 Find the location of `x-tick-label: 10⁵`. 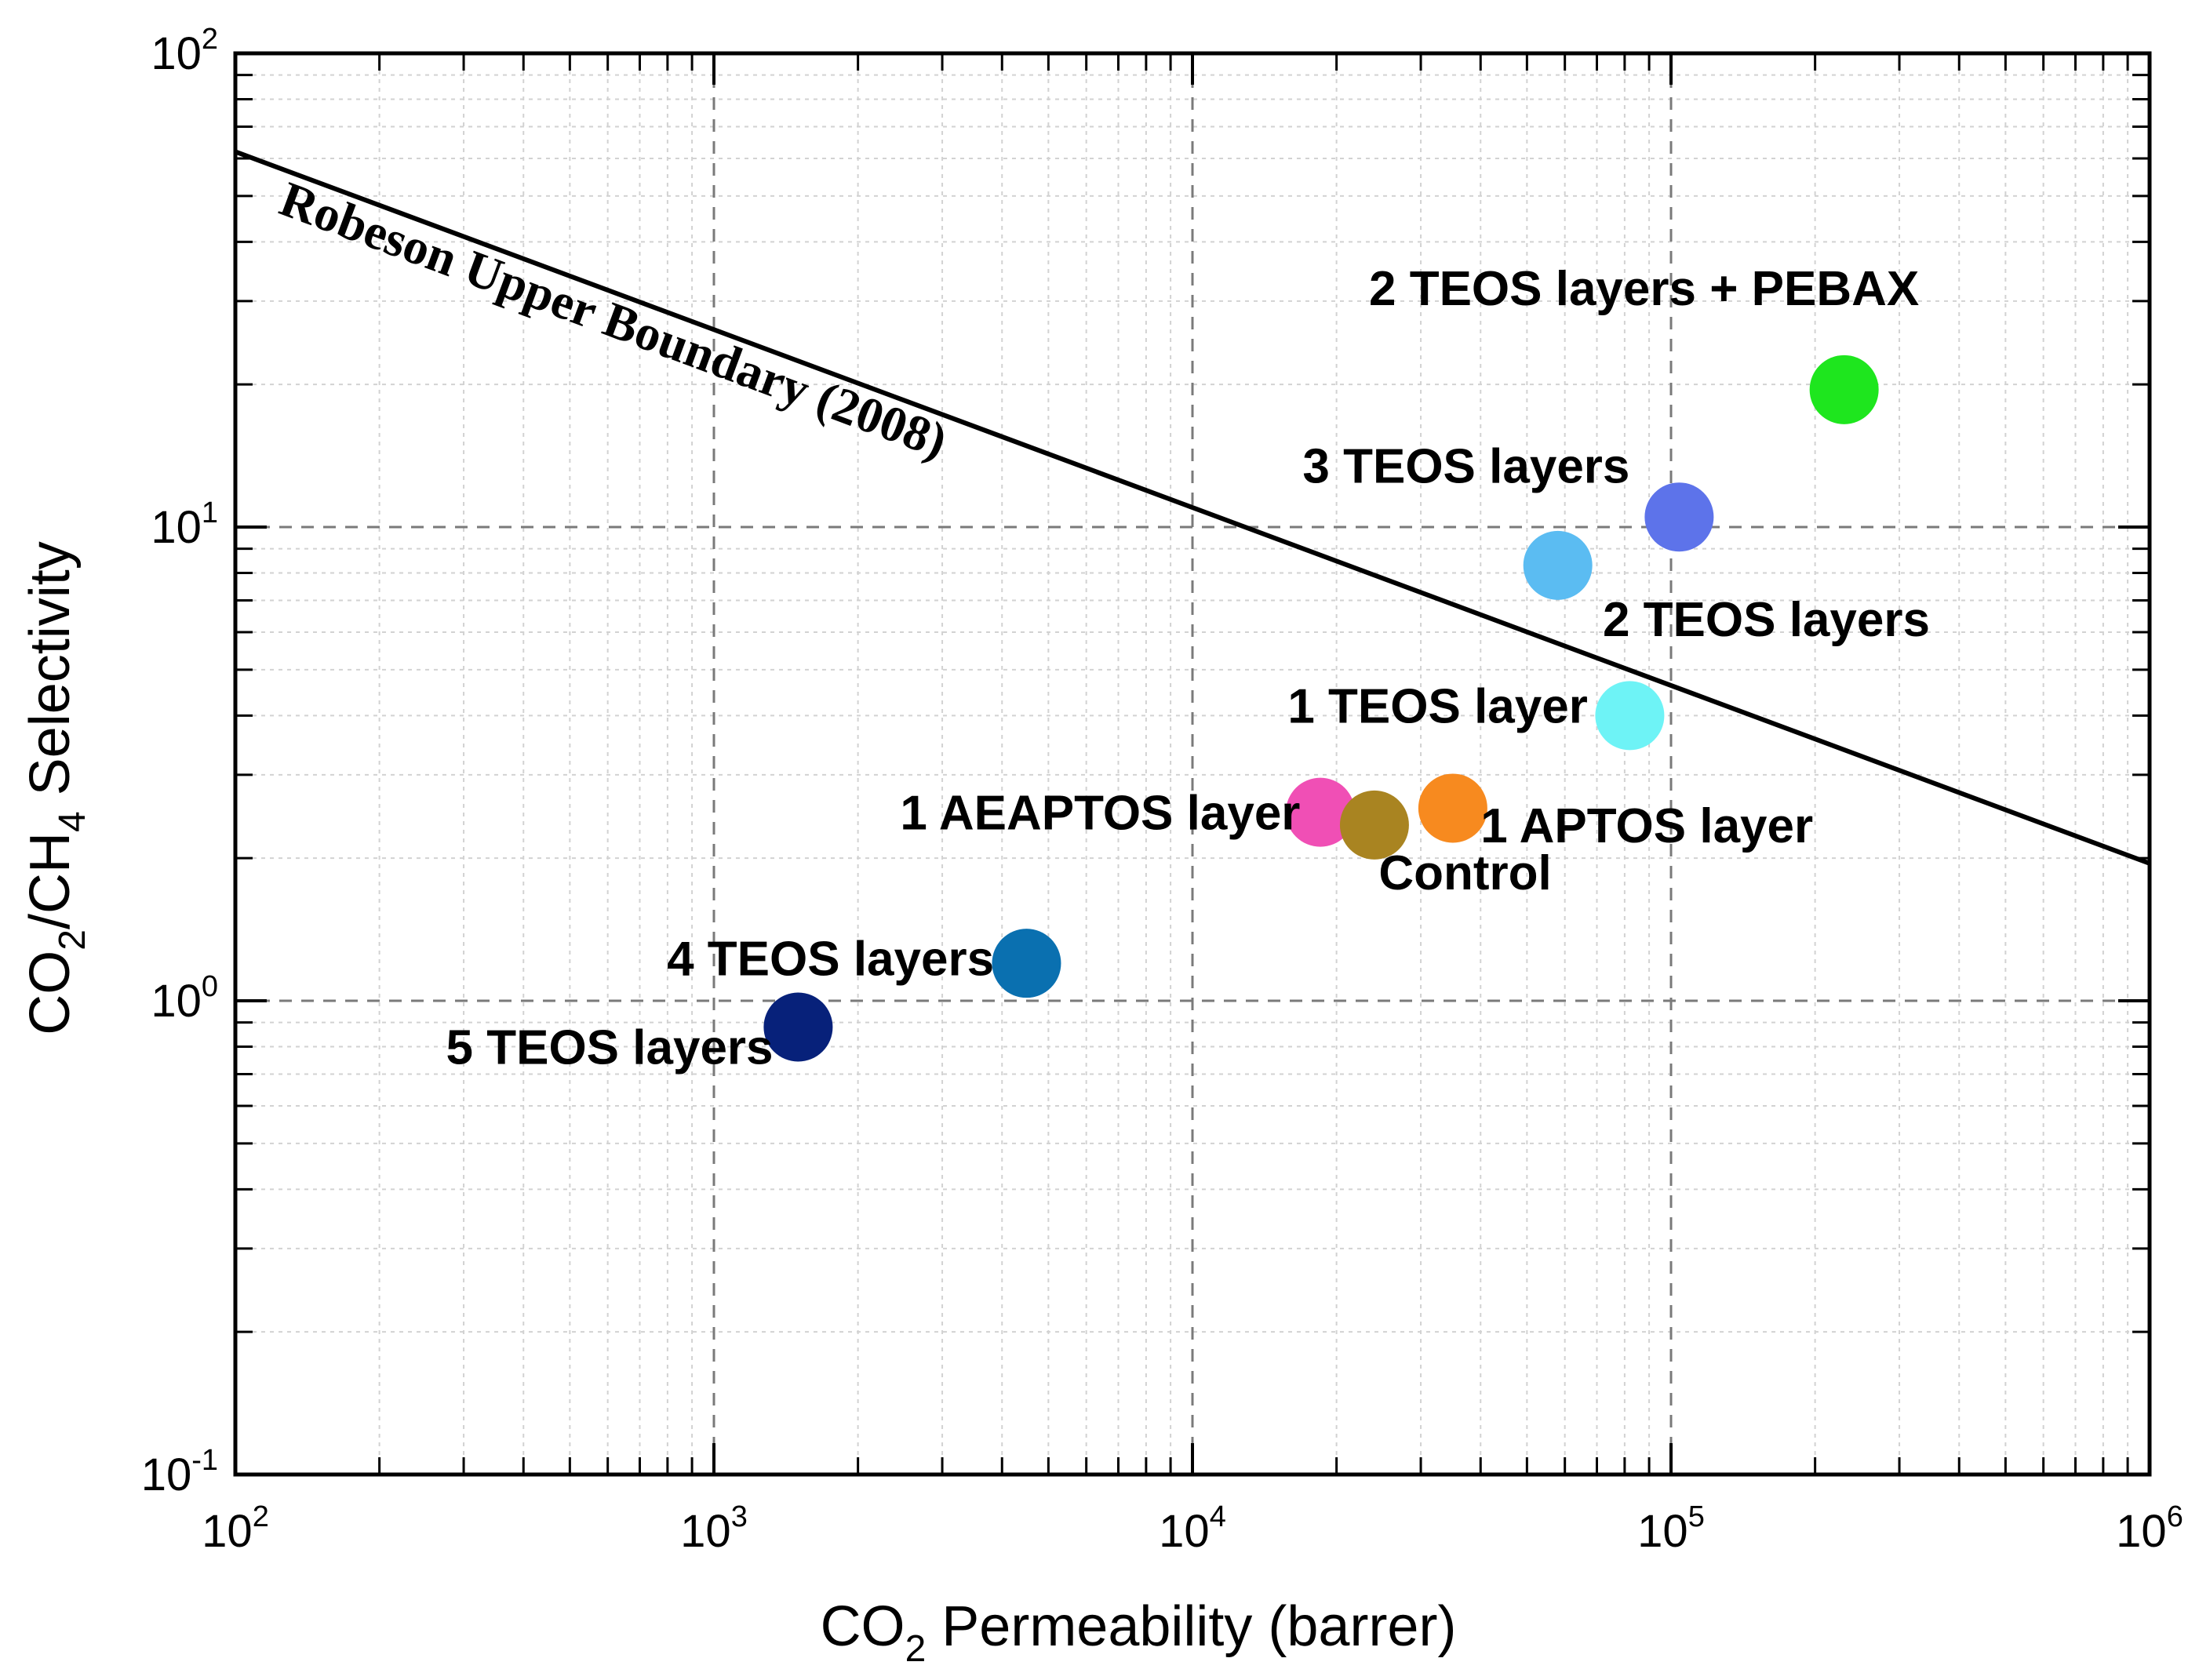

x-tick-label: 10⁵ is located at coordinates (1671, 1528).